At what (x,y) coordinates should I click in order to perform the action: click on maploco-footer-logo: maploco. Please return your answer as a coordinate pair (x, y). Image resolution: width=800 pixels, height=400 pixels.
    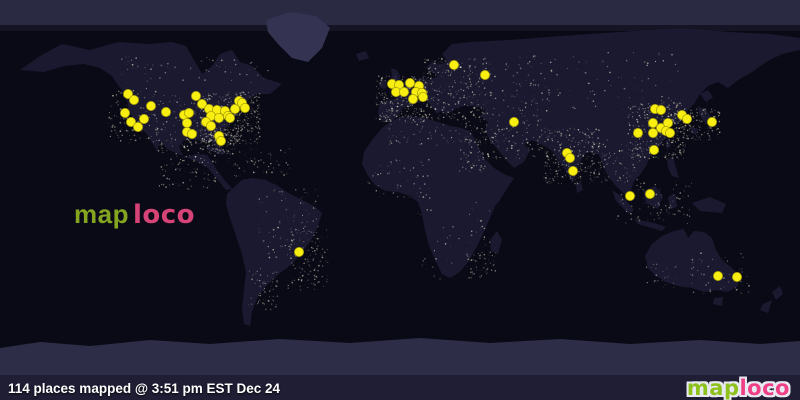
    Looking at the image, I should click on (738, 388).